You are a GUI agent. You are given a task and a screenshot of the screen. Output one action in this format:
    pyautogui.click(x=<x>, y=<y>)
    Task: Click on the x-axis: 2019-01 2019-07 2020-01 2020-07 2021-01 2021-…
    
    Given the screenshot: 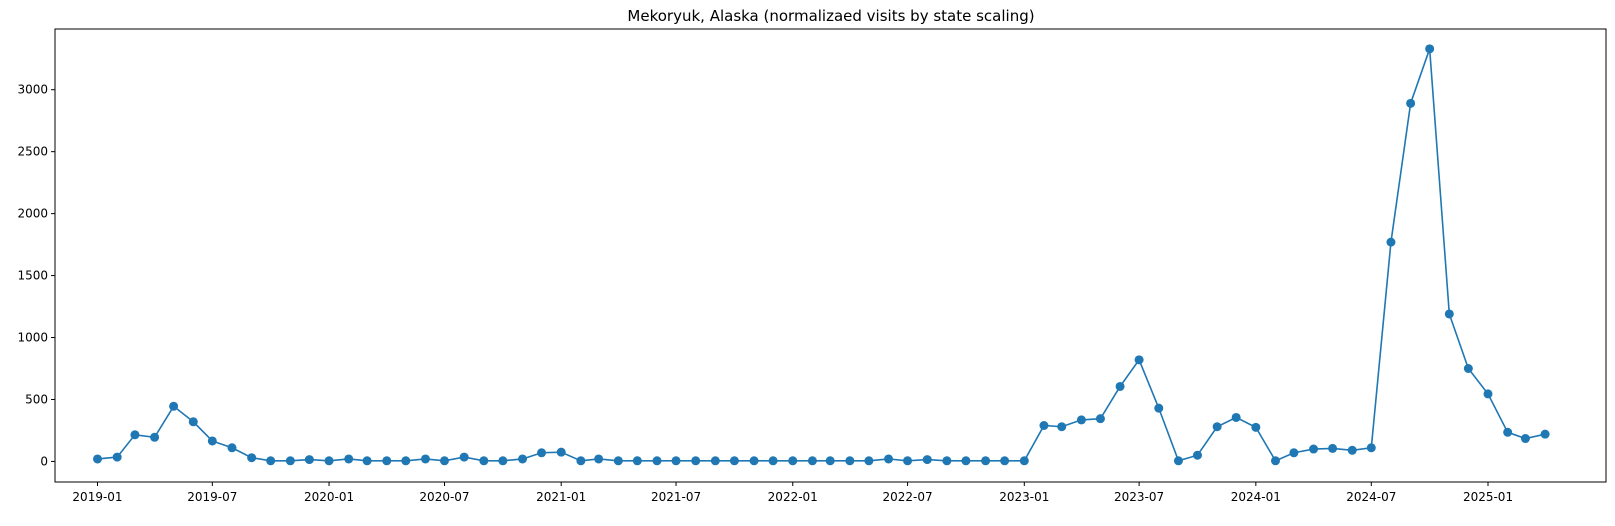 What is the action you would take?
    pyautogui.click(x=792, y=493)
    